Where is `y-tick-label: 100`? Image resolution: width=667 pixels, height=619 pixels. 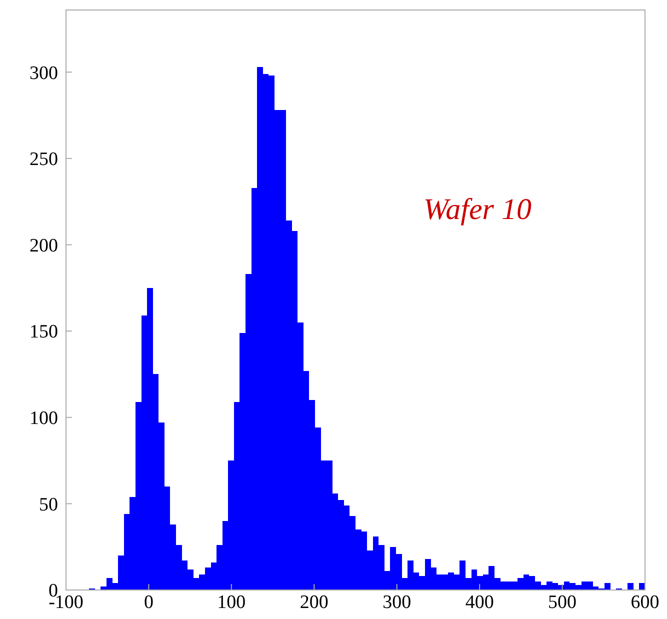 y-tick-label: 100 is located at coordinates (44, 419).